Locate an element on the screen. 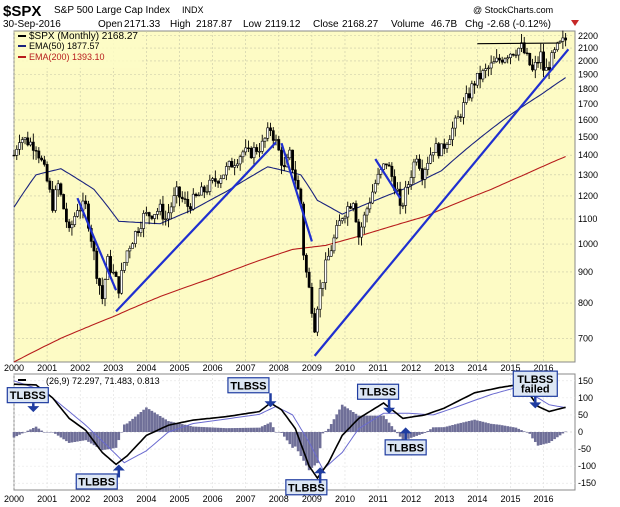  price-tick-label: 800 is located at coordinates (585, 303).